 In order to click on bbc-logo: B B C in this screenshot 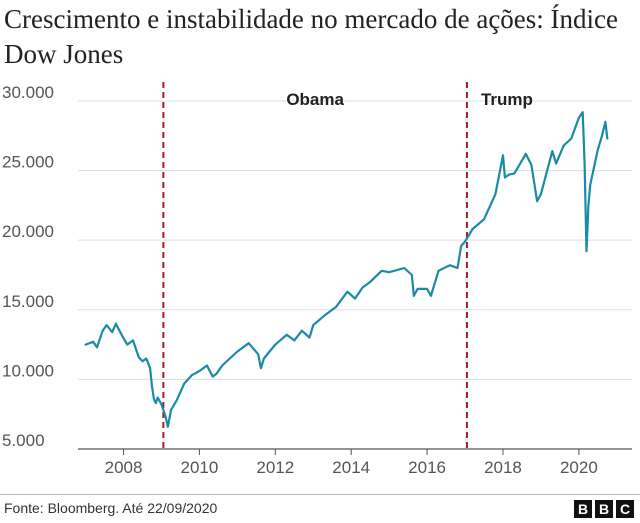, I will do `click(604, 509)`.